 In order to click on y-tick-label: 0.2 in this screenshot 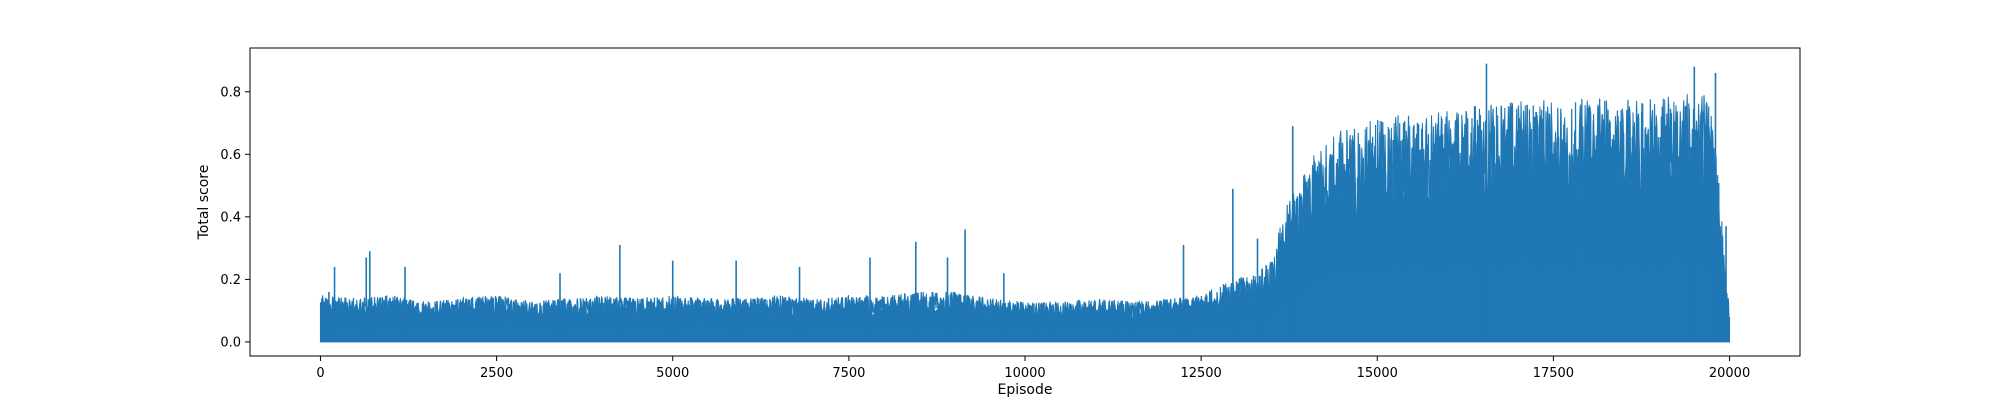, I will do `click(230, 280)`.